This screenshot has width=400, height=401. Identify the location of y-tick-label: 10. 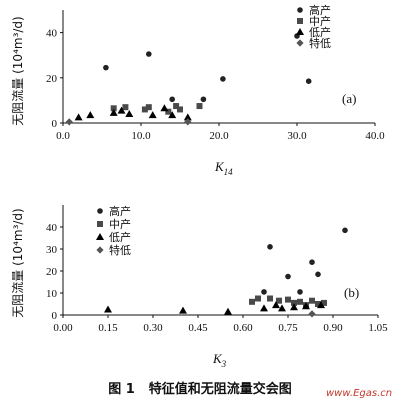
(52, 294).